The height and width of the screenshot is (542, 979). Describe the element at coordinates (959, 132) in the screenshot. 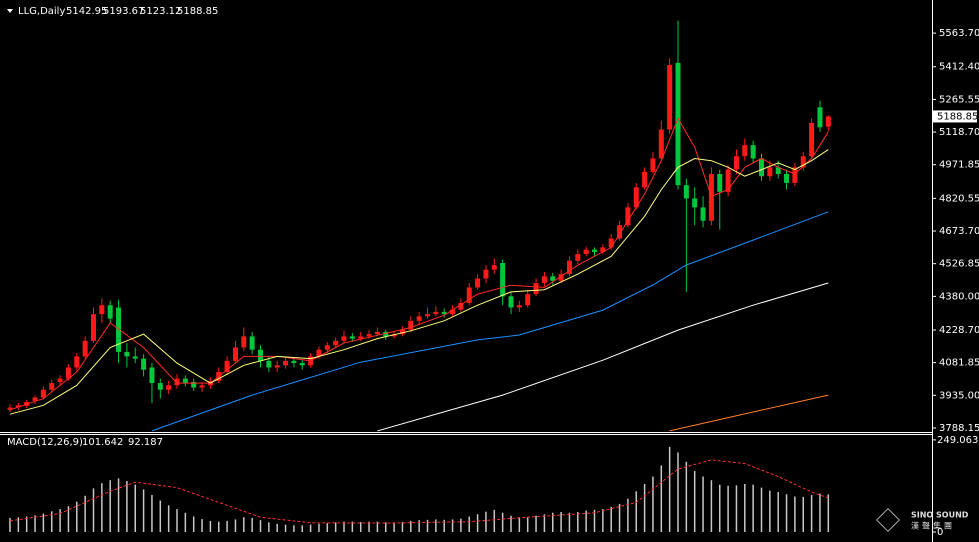

I see `y-tick-label: 5118.70` at that location.